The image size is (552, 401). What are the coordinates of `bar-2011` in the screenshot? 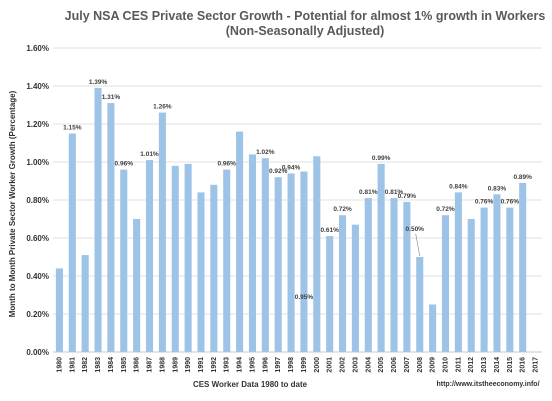 It's located at (458, 272).